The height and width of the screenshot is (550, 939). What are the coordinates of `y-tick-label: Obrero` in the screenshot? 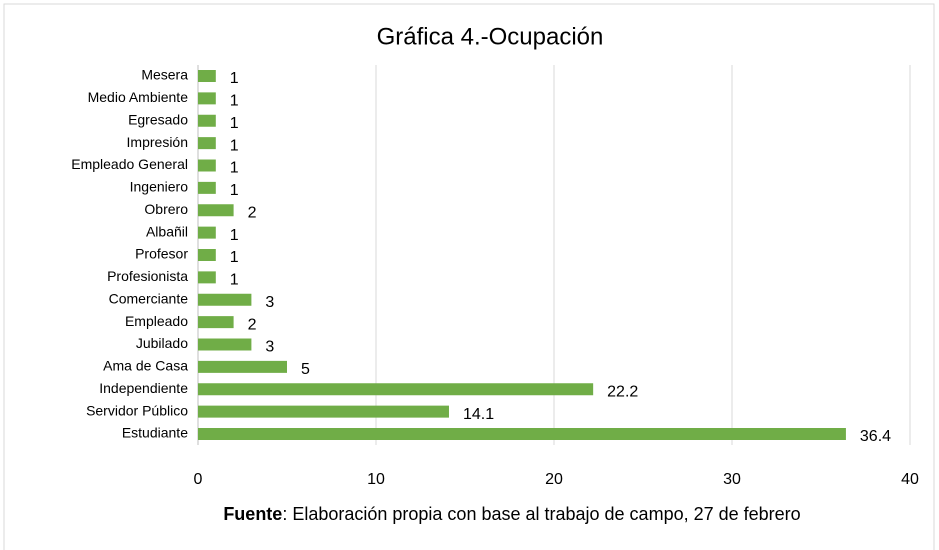 It's located at (166, 209).